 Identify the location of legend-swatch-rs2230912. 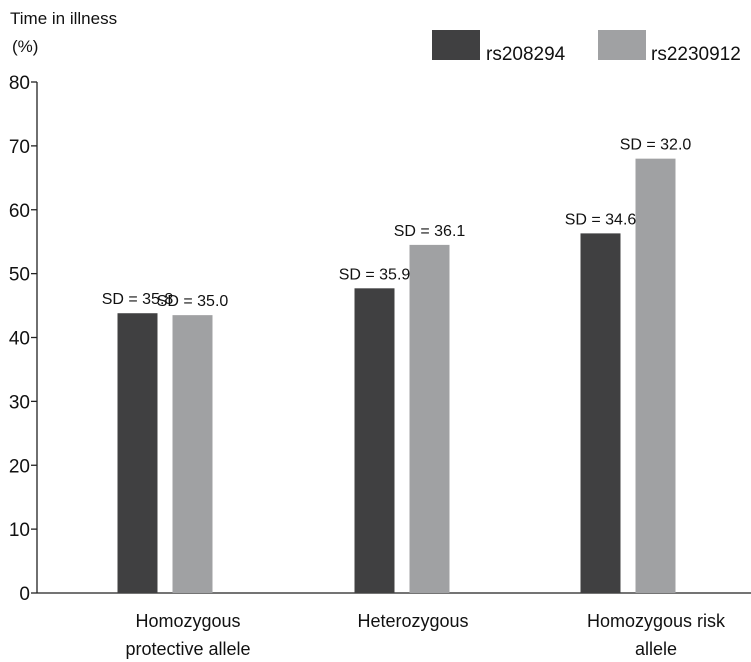
(622, 45).